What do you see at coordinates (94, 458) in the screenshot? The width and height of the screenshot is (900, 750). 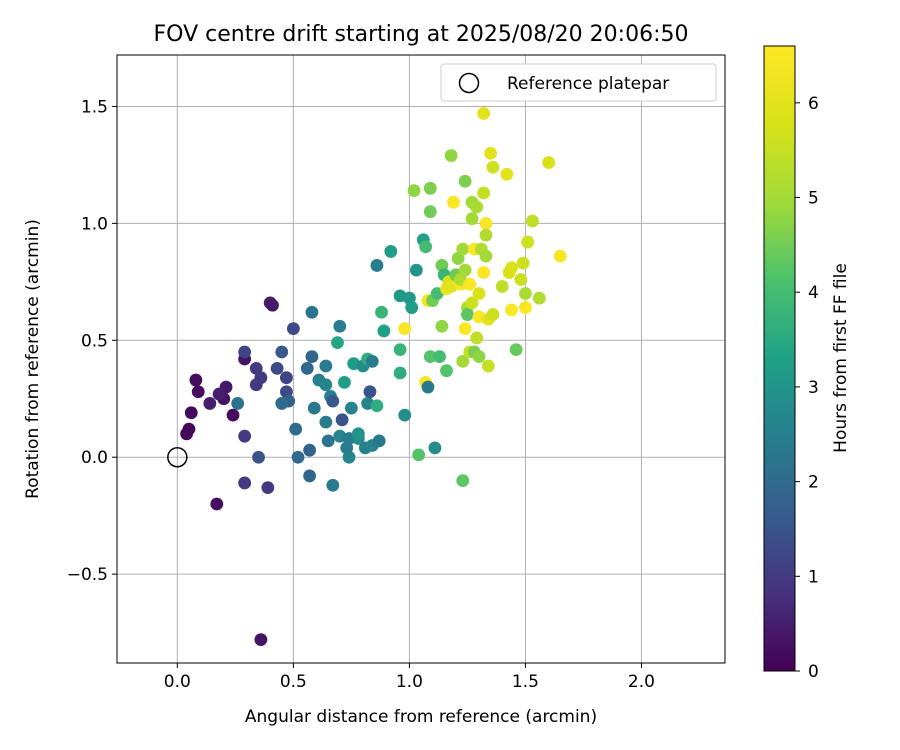 I see `y-tick-label: 0.0` at bounding box center [94, 458].